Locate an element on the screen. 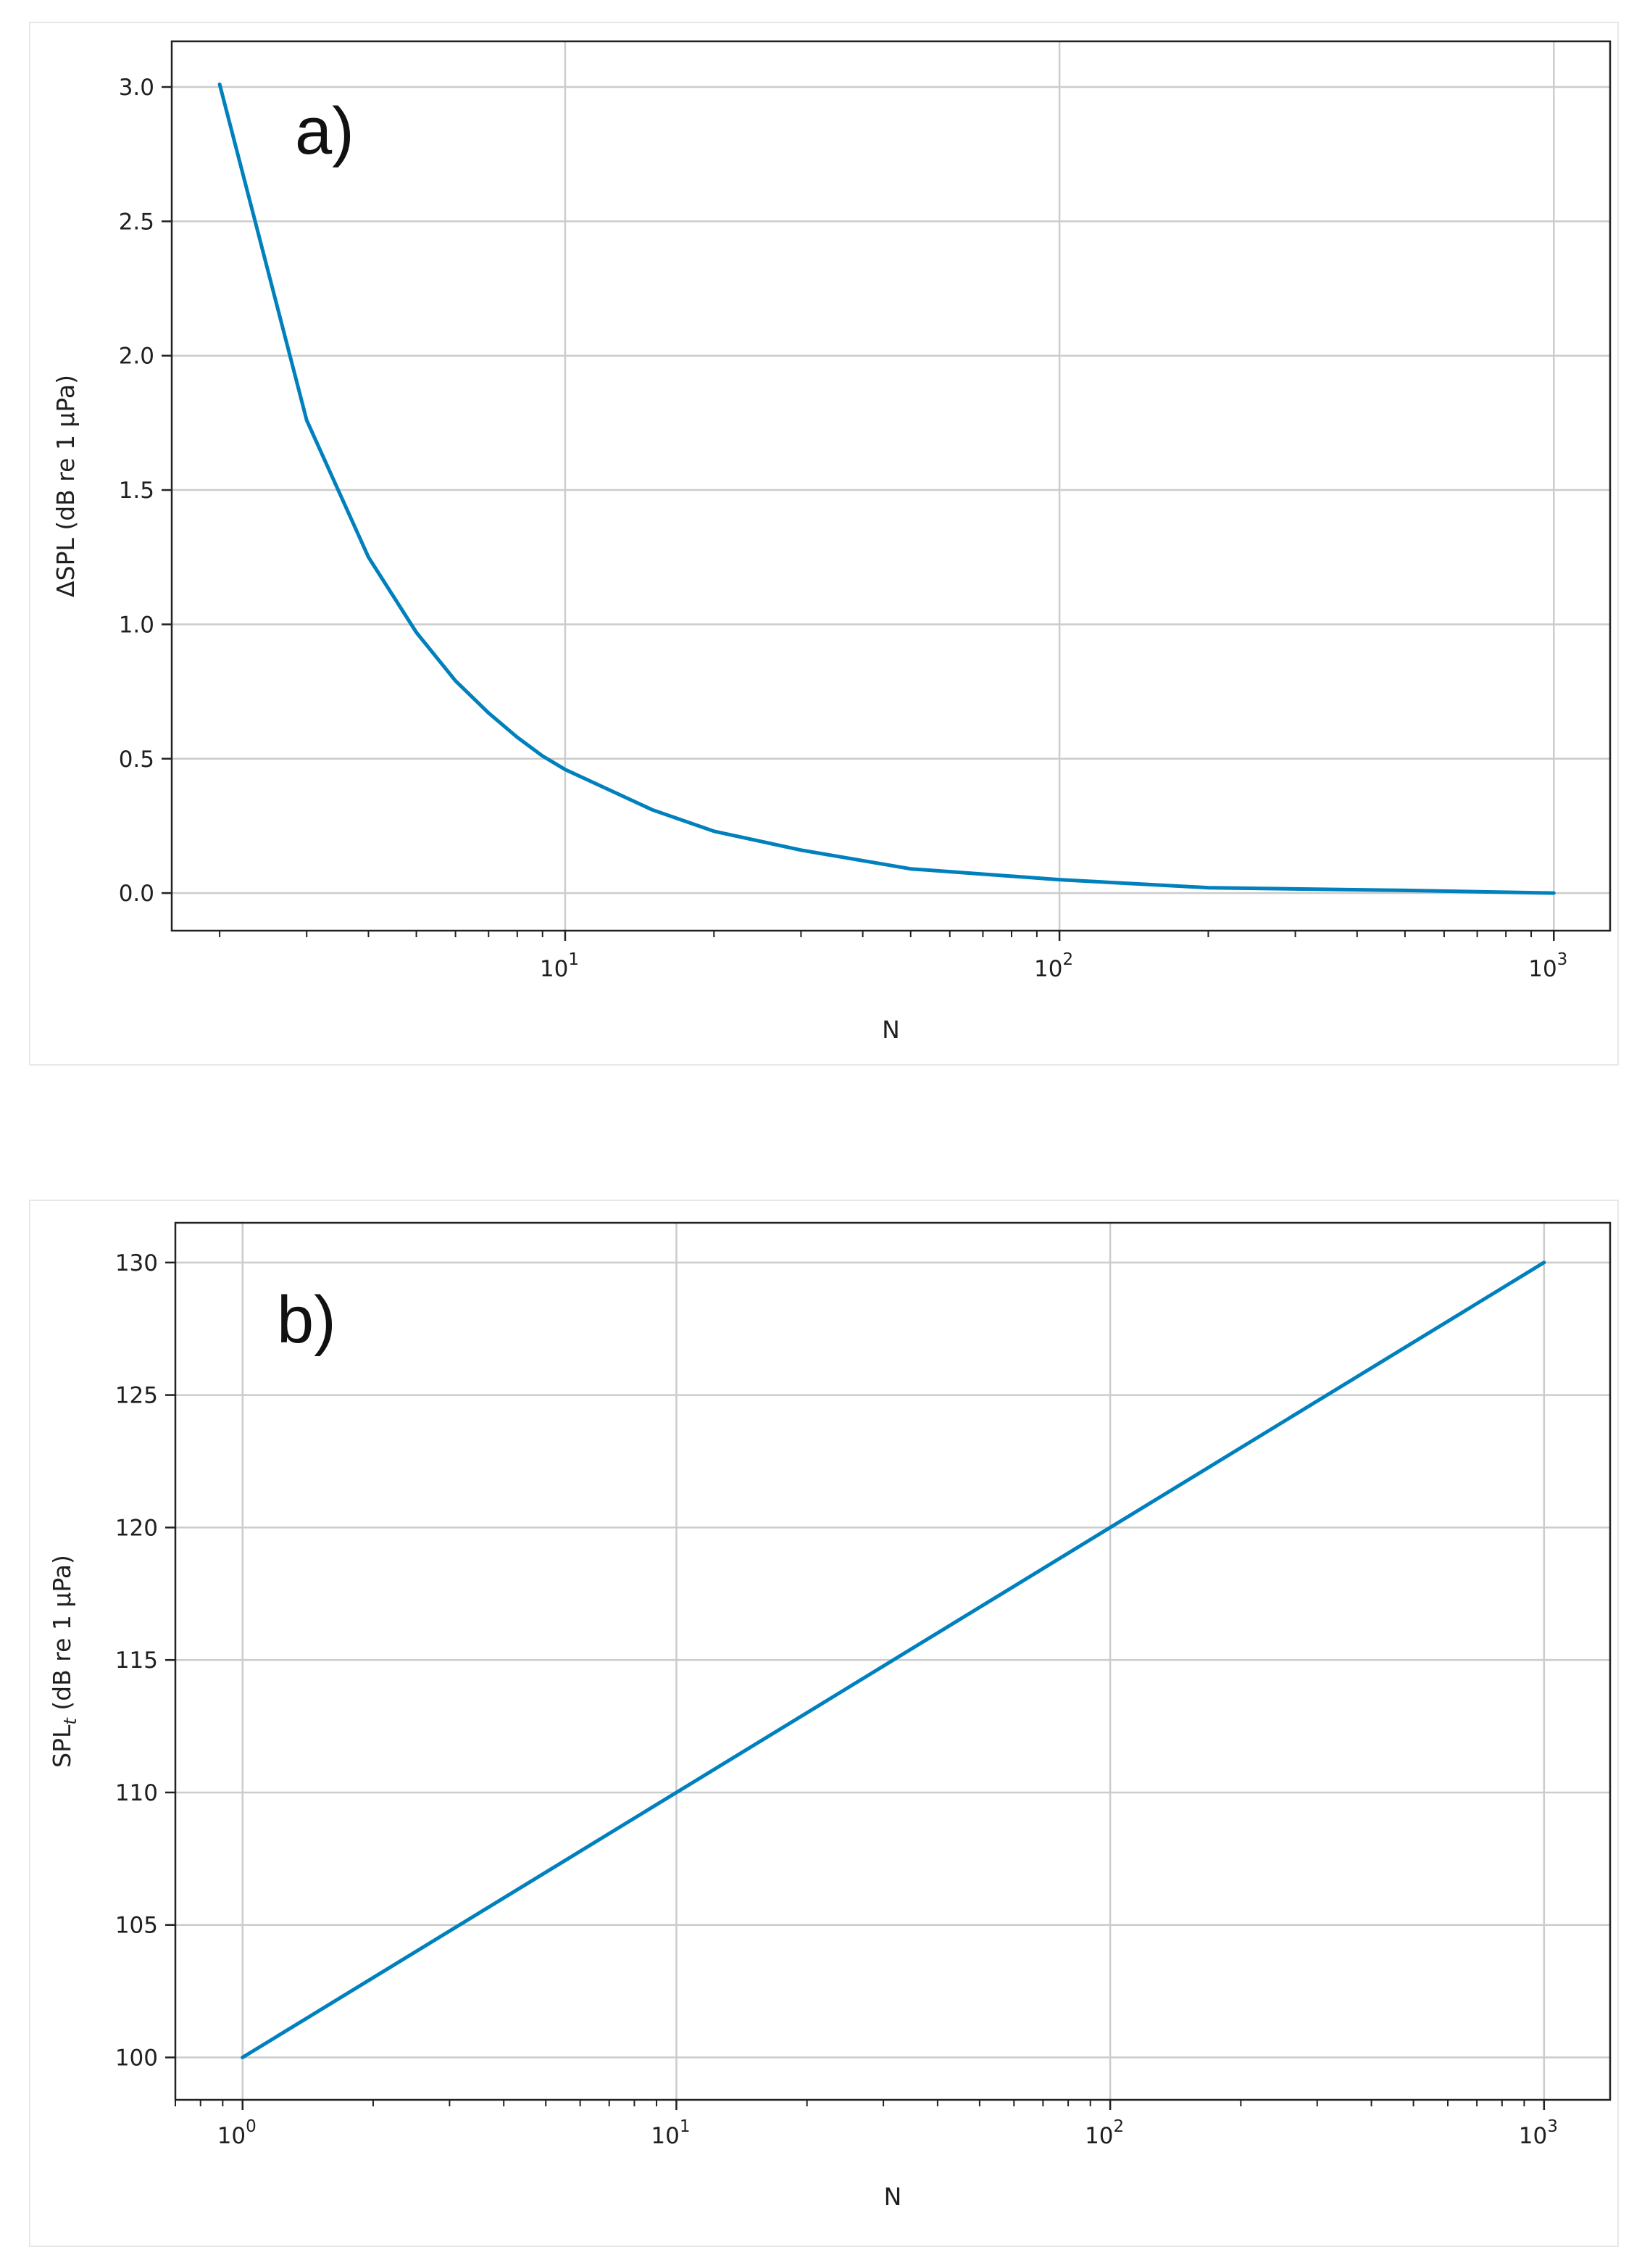  y-tick-label: 125 is located at coordinates (136, 1396).